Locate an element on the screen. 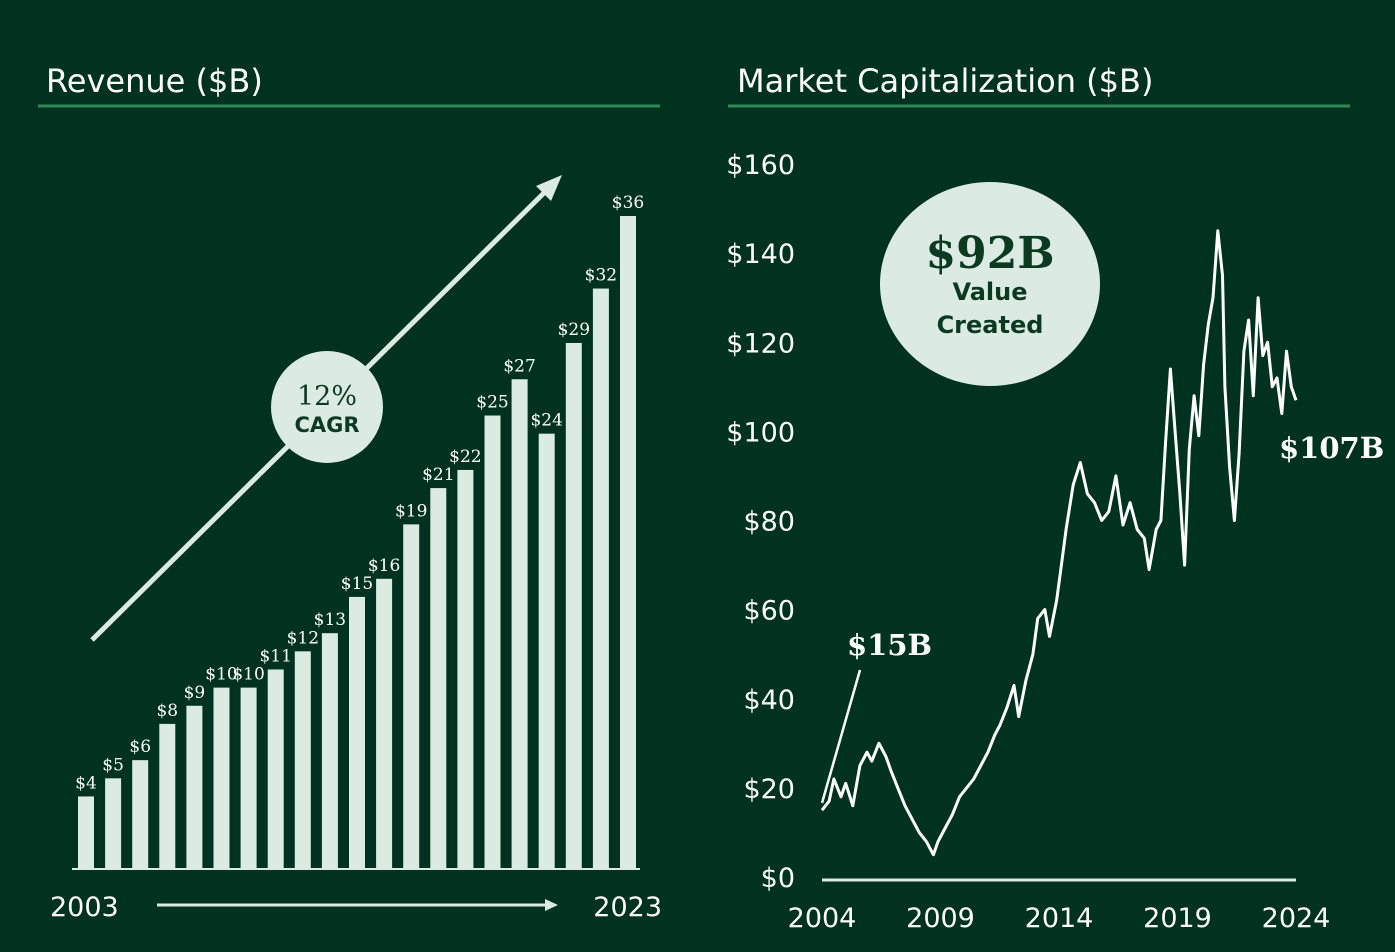  x-tick-label-2014: 2014 is located at coordinates (1059, 918).